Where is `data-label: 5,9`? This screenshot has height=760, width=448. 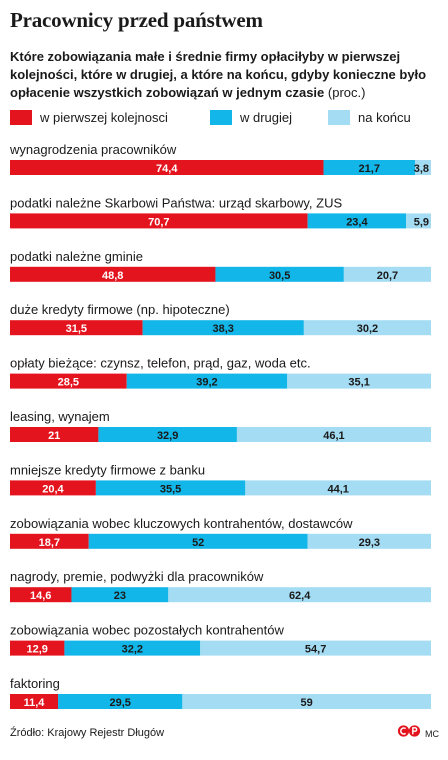
data-label: 5,9 is located at coordinates (421, 222).